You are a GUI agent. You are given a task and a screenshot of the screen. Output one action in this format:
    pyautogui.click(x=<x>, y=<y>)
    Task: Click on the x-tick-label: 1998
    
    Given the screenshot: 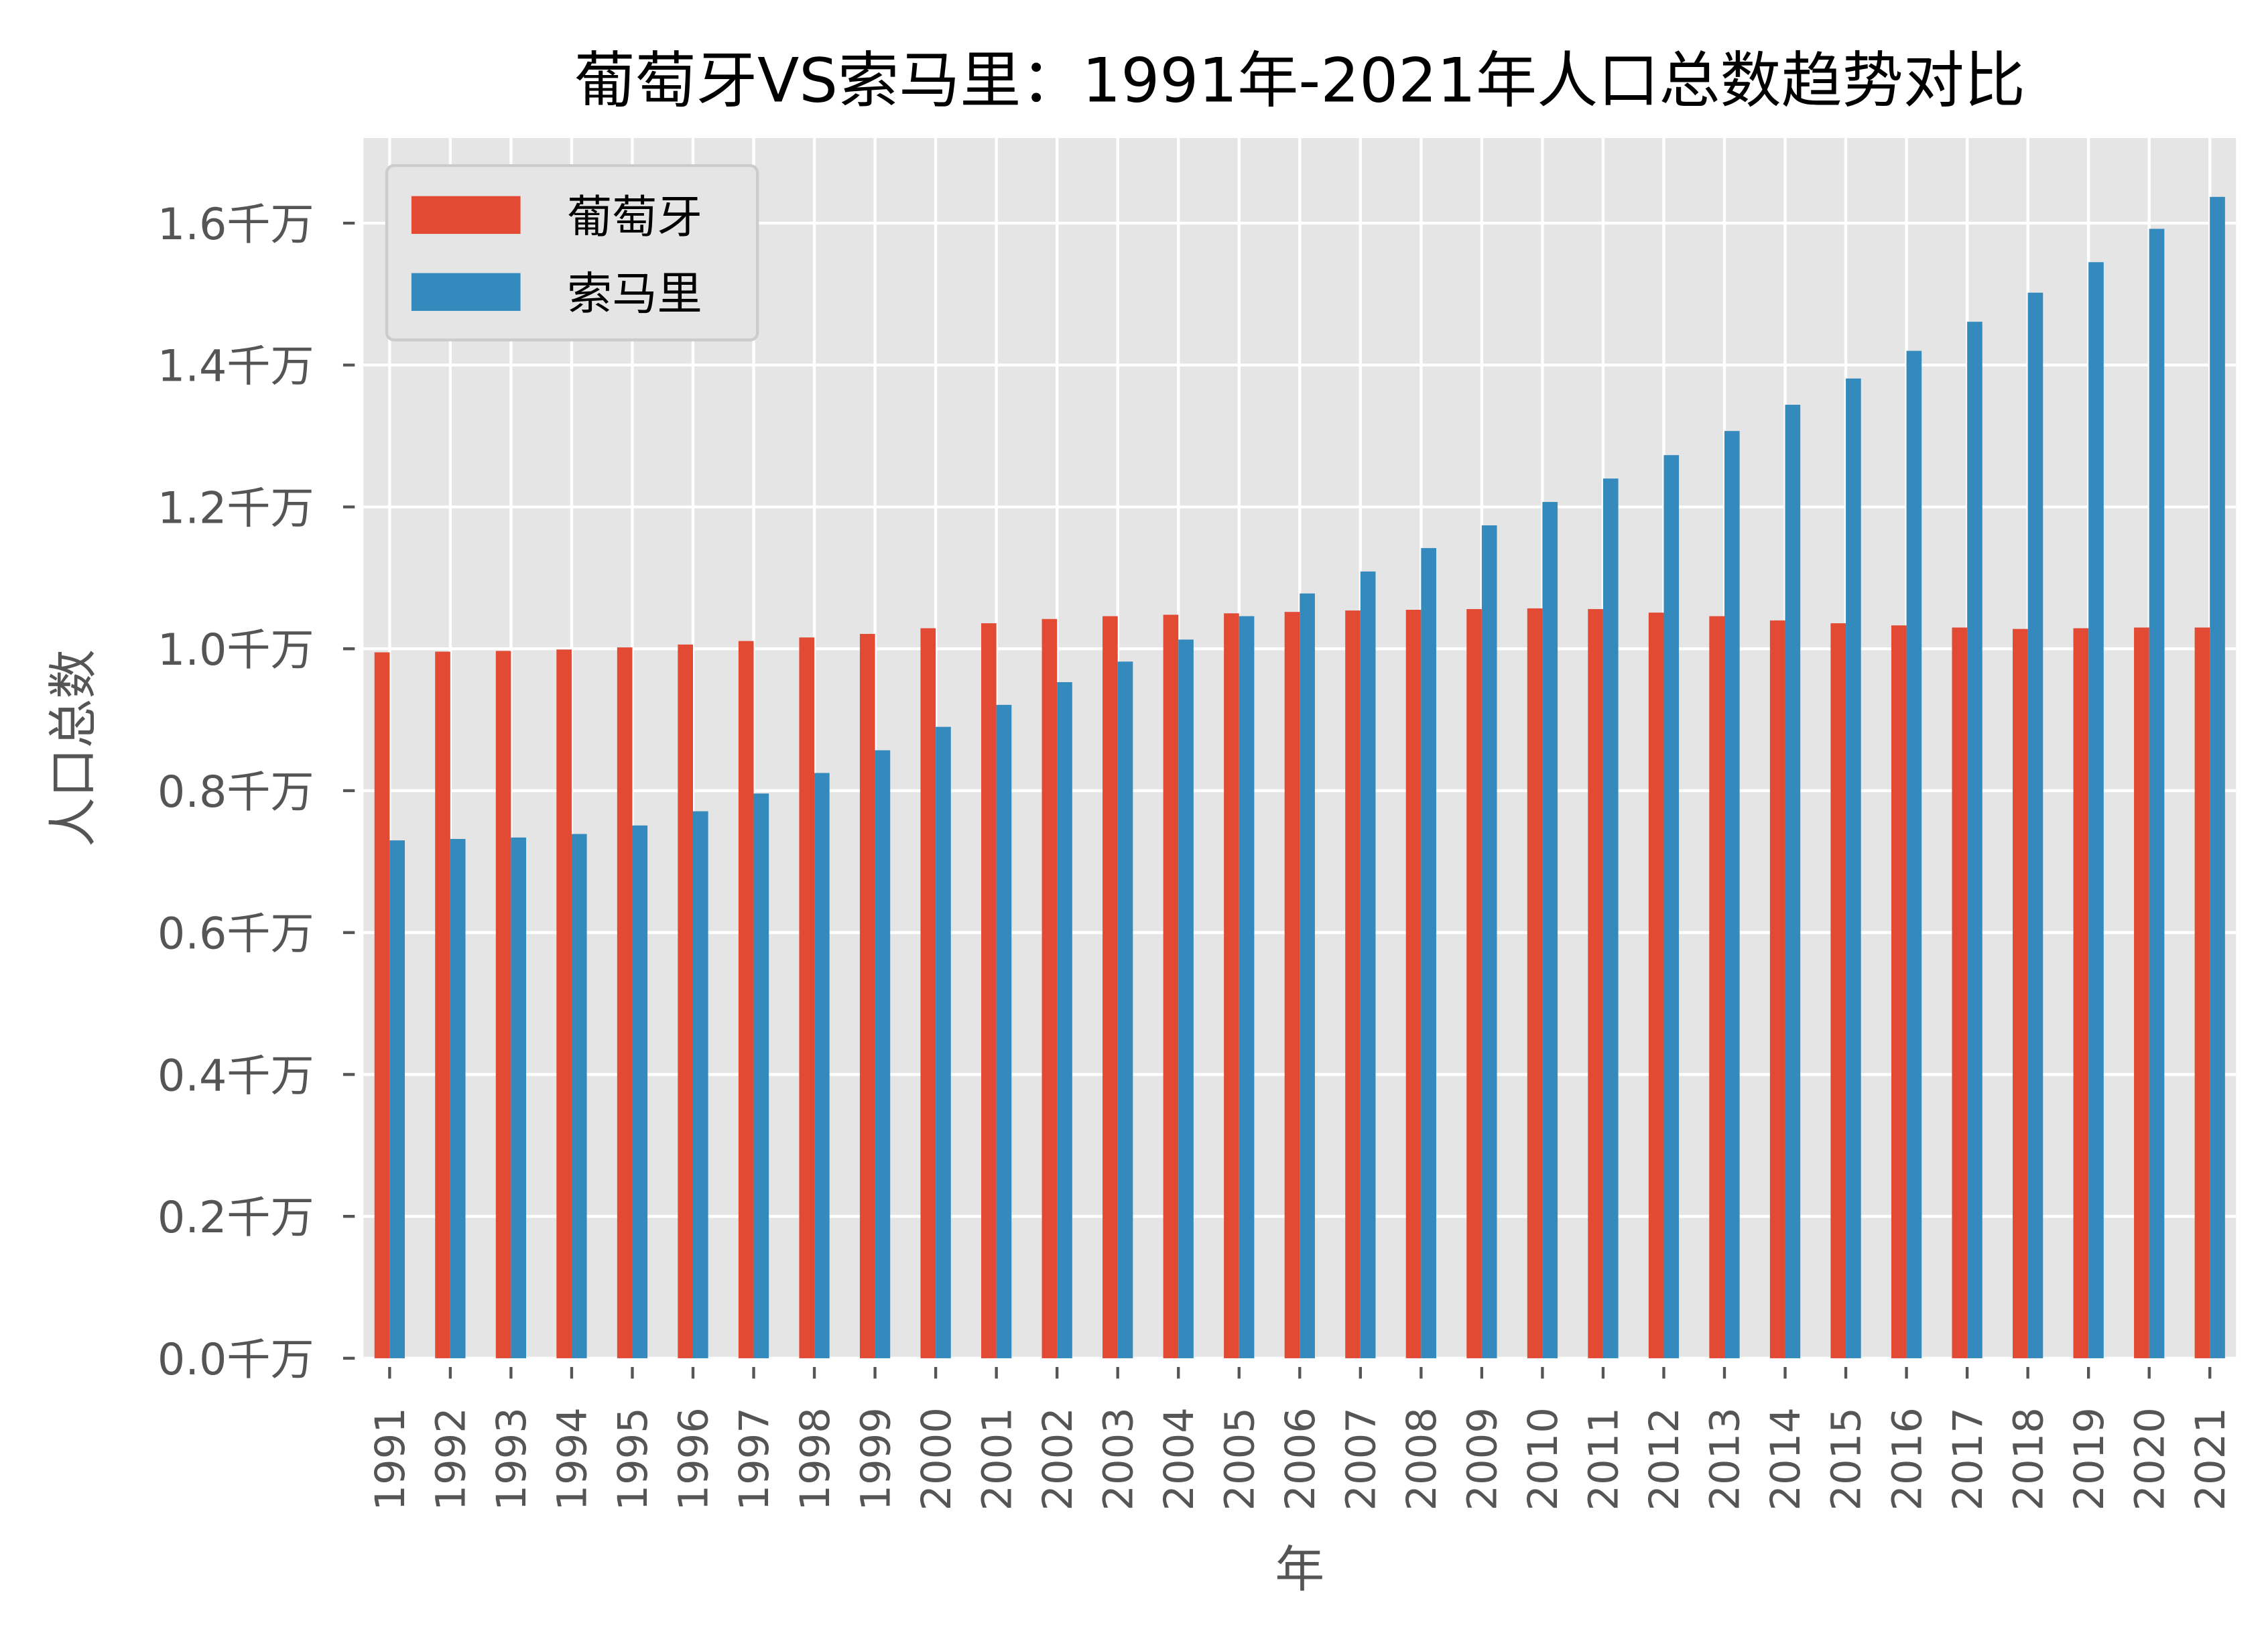 What is the action you would take?
    pyautogui.click(x=816, y=1458)
    